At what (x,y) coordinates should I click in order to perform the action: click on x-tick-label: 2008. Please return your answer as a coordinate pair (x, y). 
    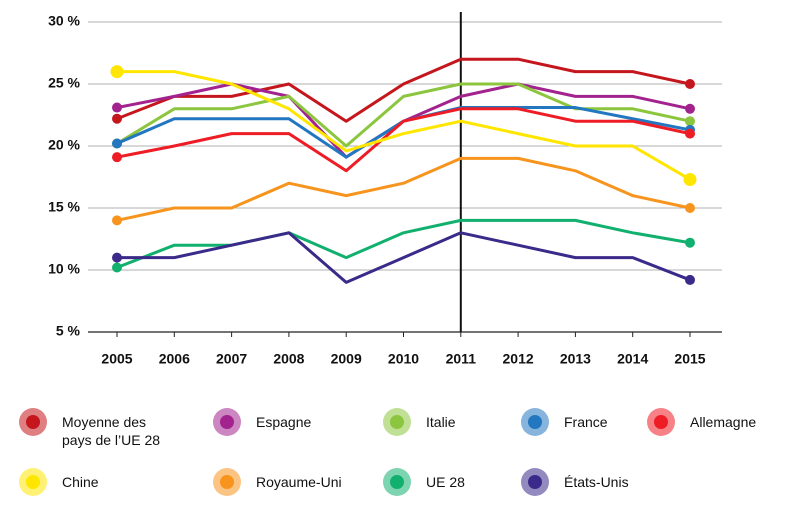
    Looking at the image, I should click on (288, 359).